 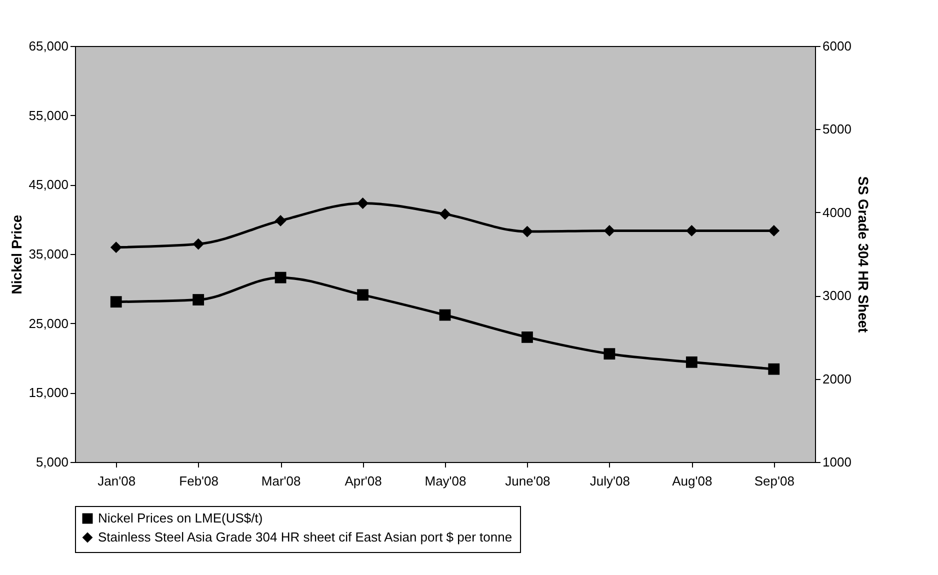 I want to click on x-tick-label: Jan'08, so click(x=117, y=481).